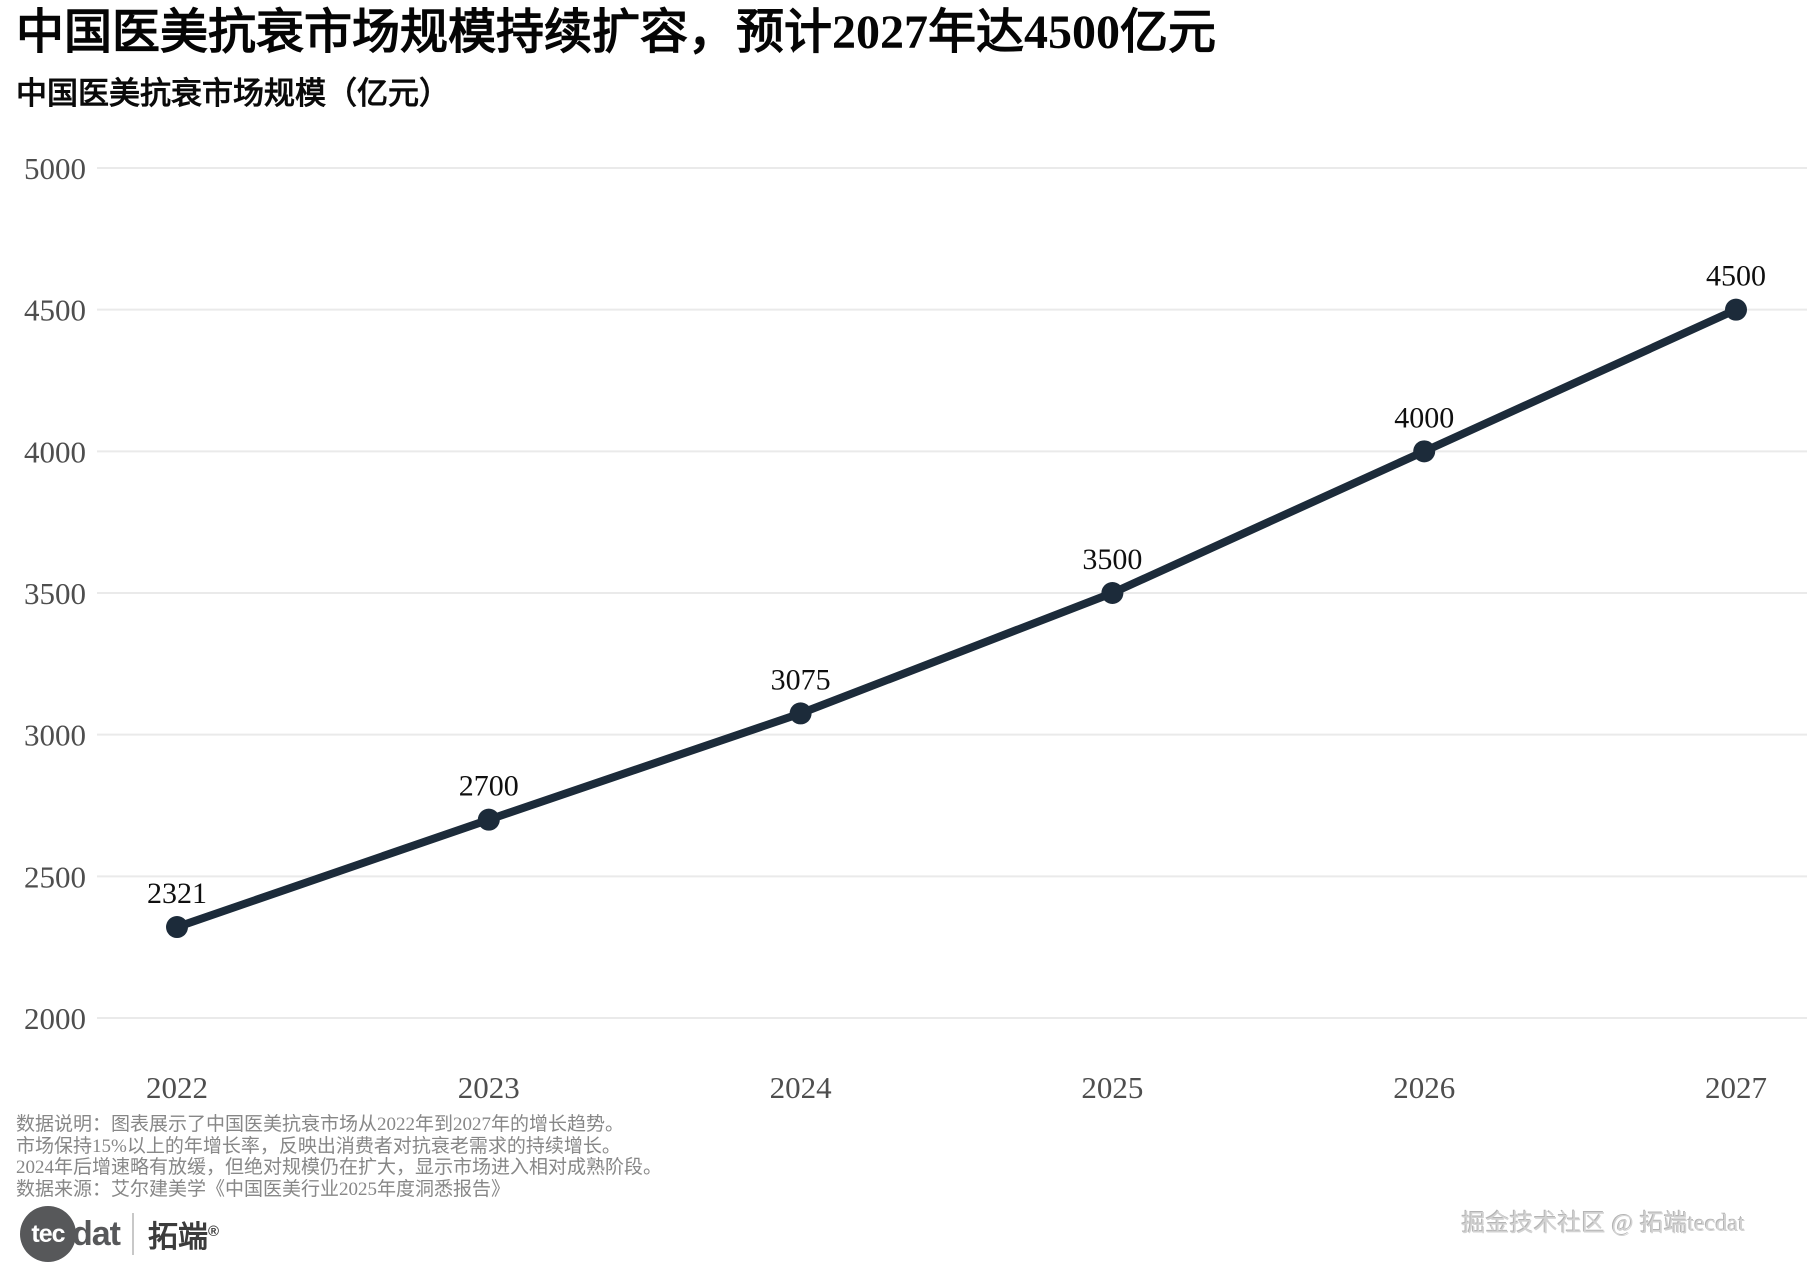  What do you see at coordinates (233, 93) in the screenshot?
I see `chart-subtitle: 中国医美抗衰市场规模（亿元）` at bounding box center [233, 93].